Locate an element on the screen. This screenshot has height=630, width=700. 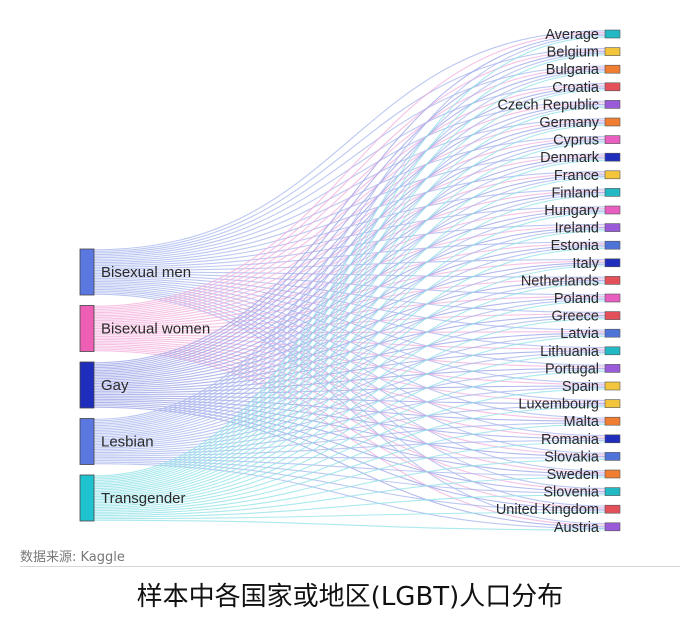
target-node-croatia is located at coordinates (612, 87).